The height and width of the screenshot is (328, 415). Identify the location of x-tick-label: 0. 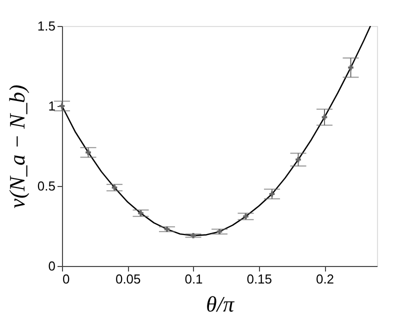
(66, 279).